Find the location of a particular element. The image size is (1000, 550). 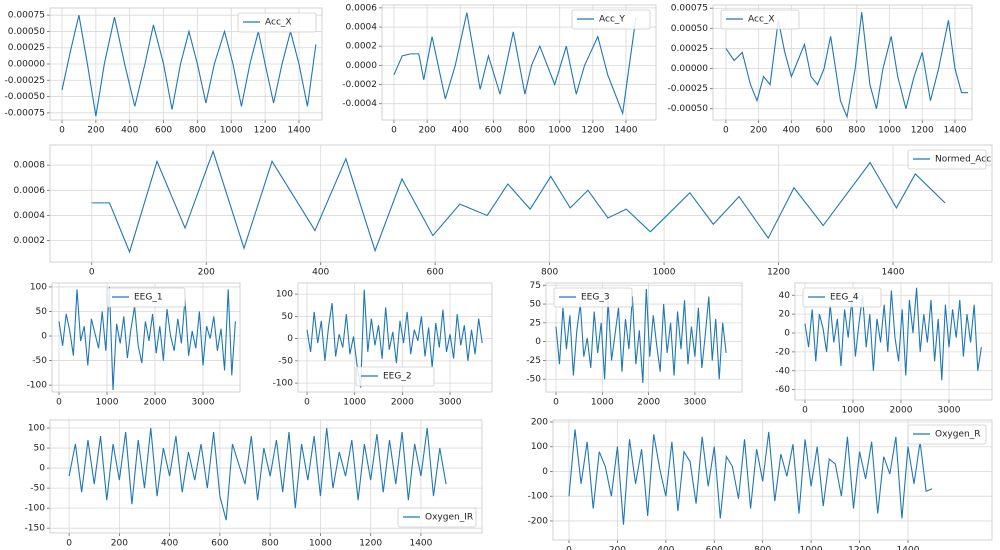

subplot: -50 -25 0 25 50 75 0 1000 2000 3000 EEG_3 is located at coordinates (634, 344).